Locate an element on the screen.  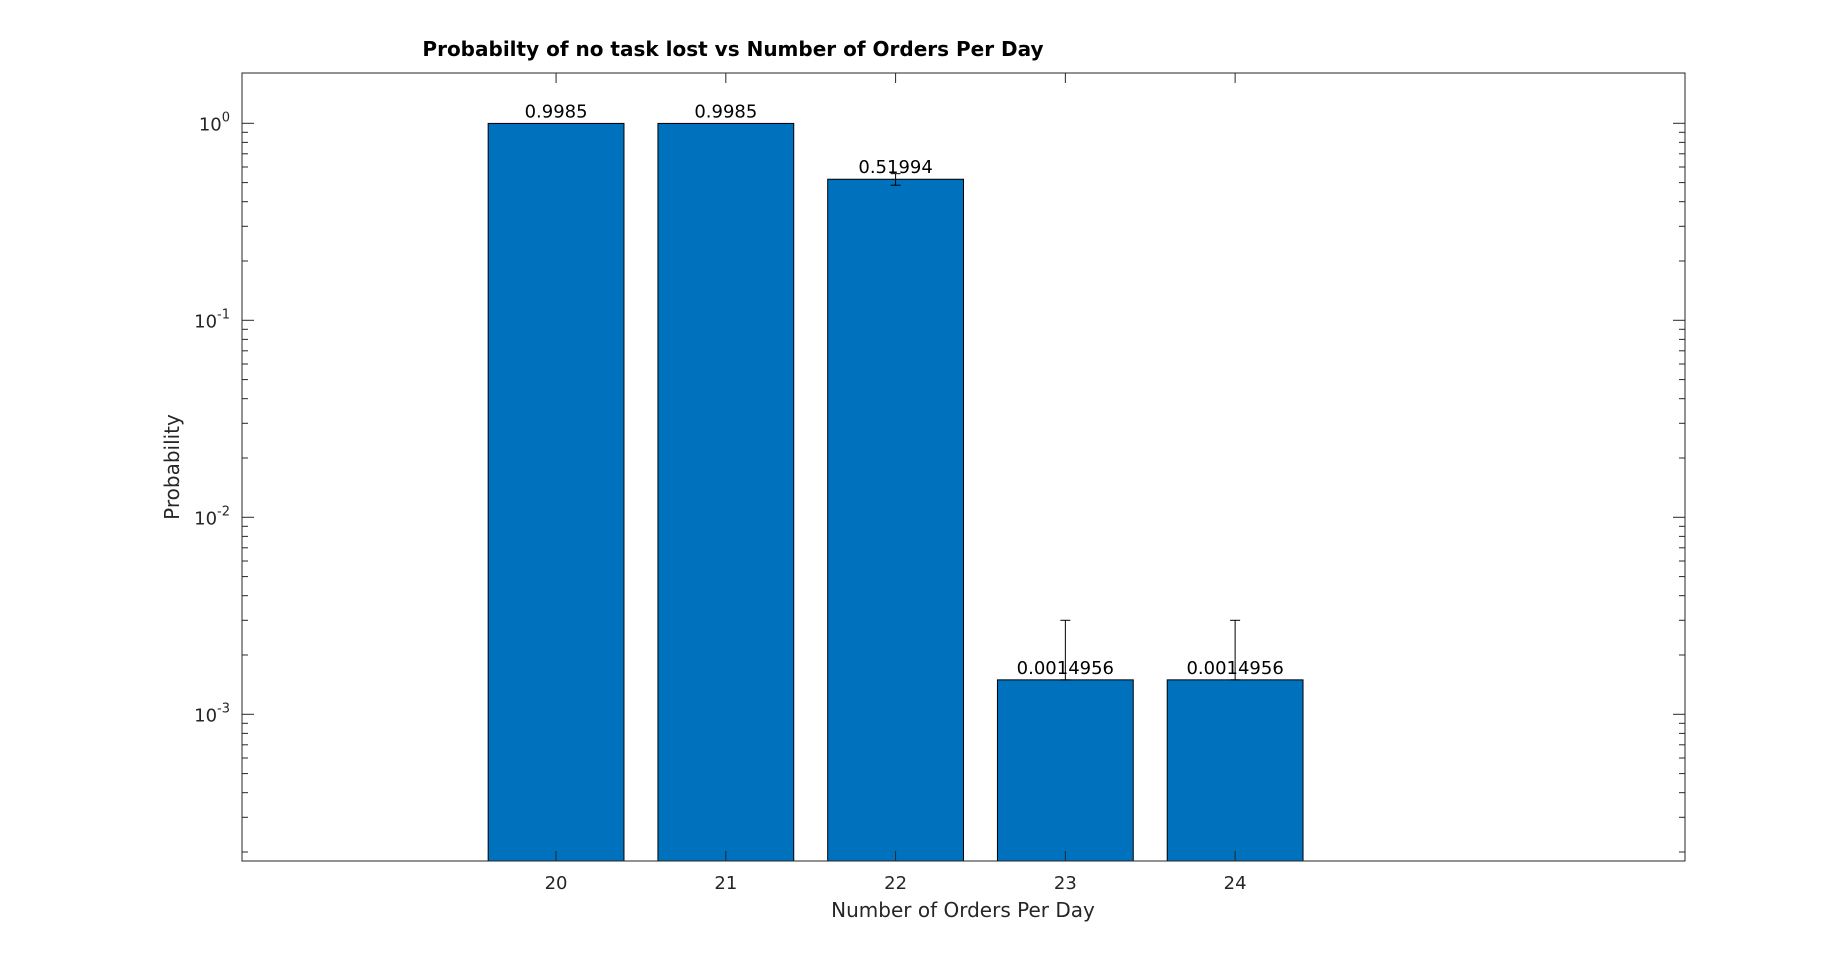
error-bars-group is located at coordinates (1065, 427).